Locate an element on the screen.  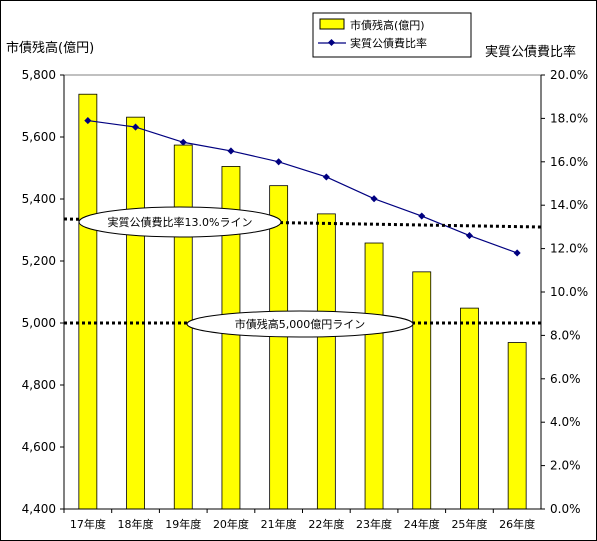
ratio-point-24年度 is located at coordinates (422, 216).